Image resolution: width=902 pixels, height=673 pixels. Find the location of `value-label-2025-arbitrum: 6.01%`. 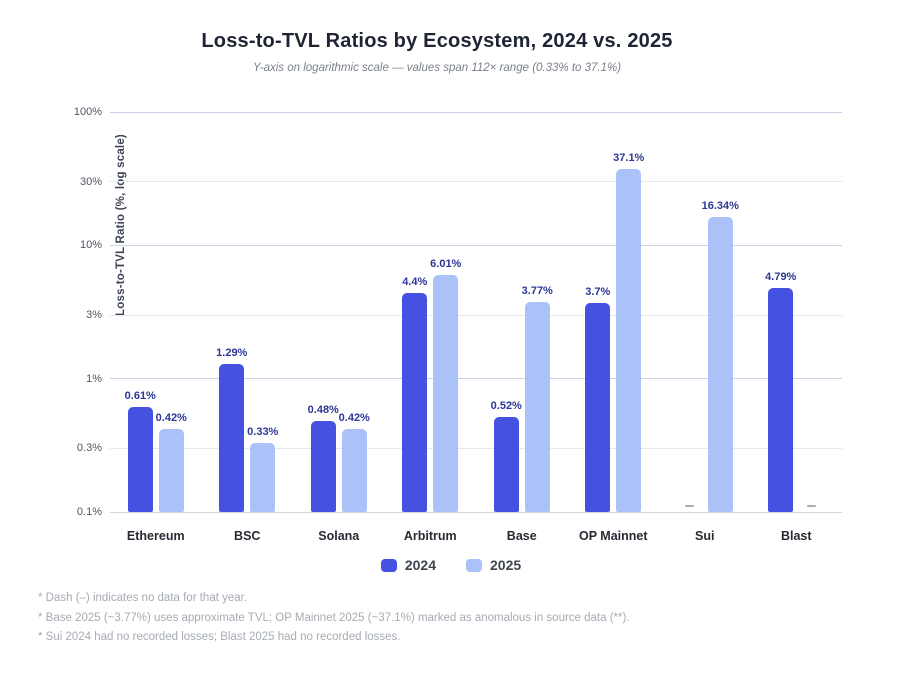

value-label-2025-arbitrum: 6.01% is located at coordinates (446, 263).